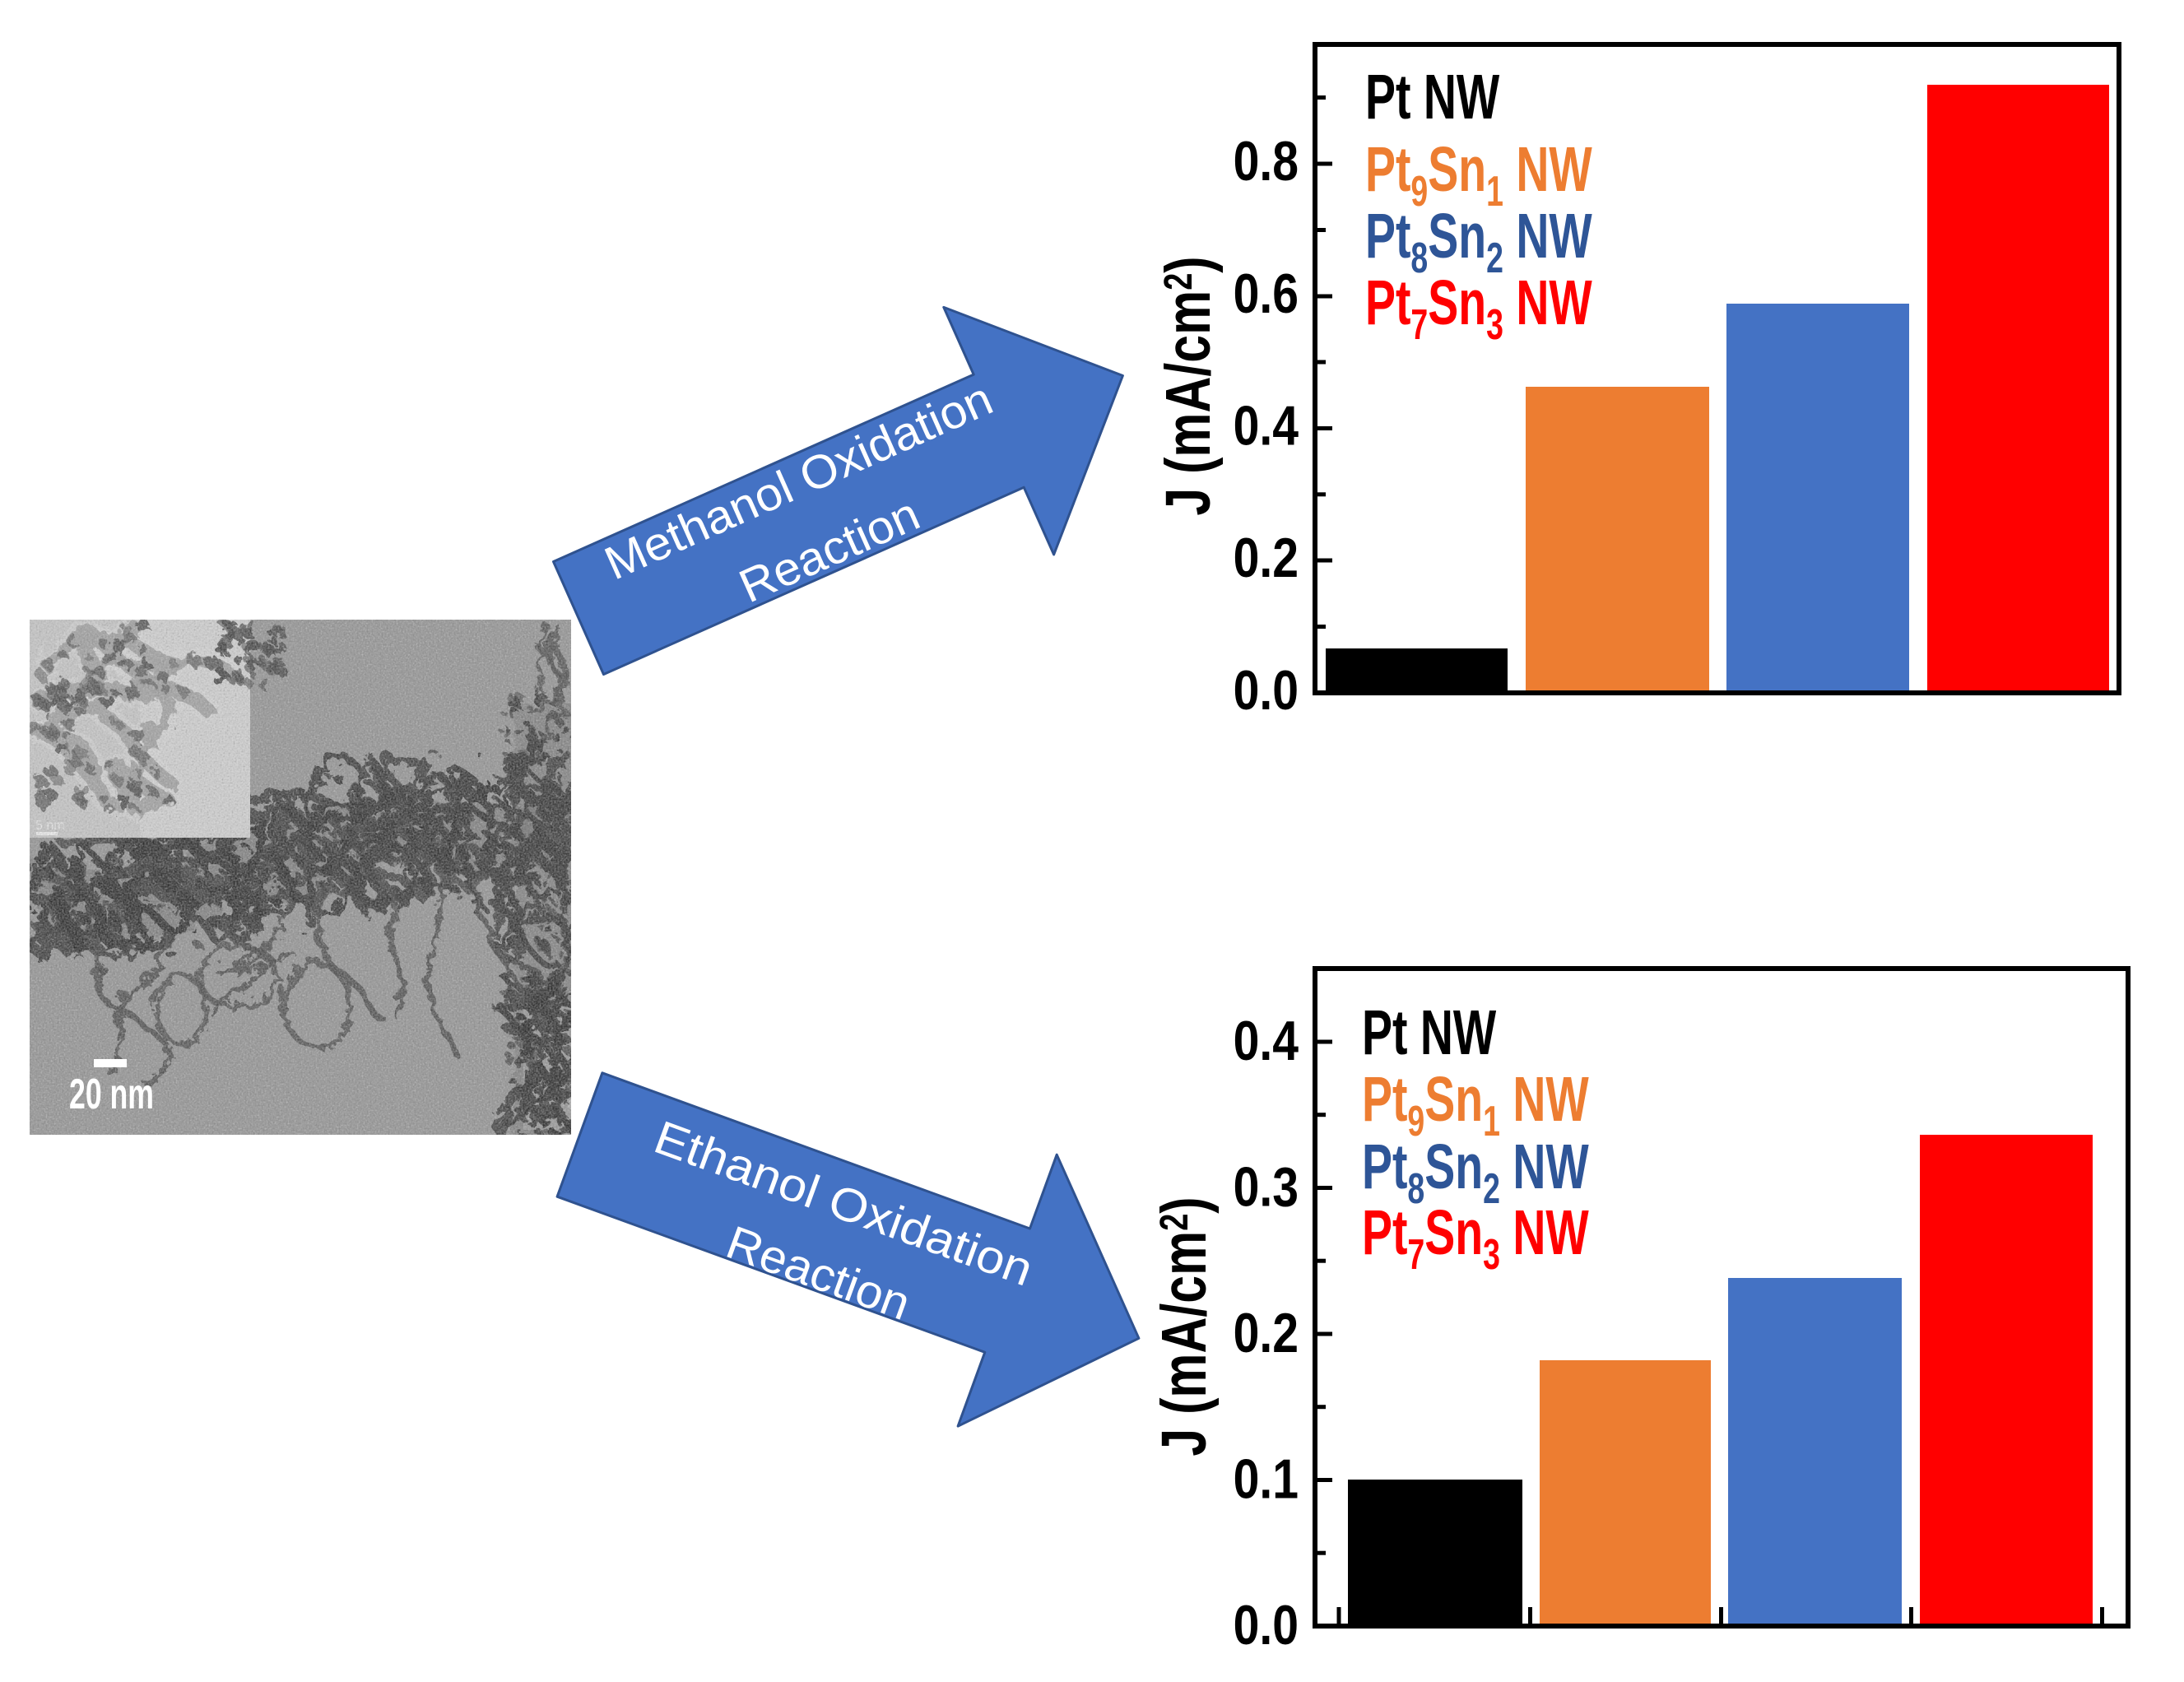 This screenshot has width=2184, height=1682. Describe the element at coordinates (111, 1094) in the screenshot. I see `svg-text: 20 nm` at that location.